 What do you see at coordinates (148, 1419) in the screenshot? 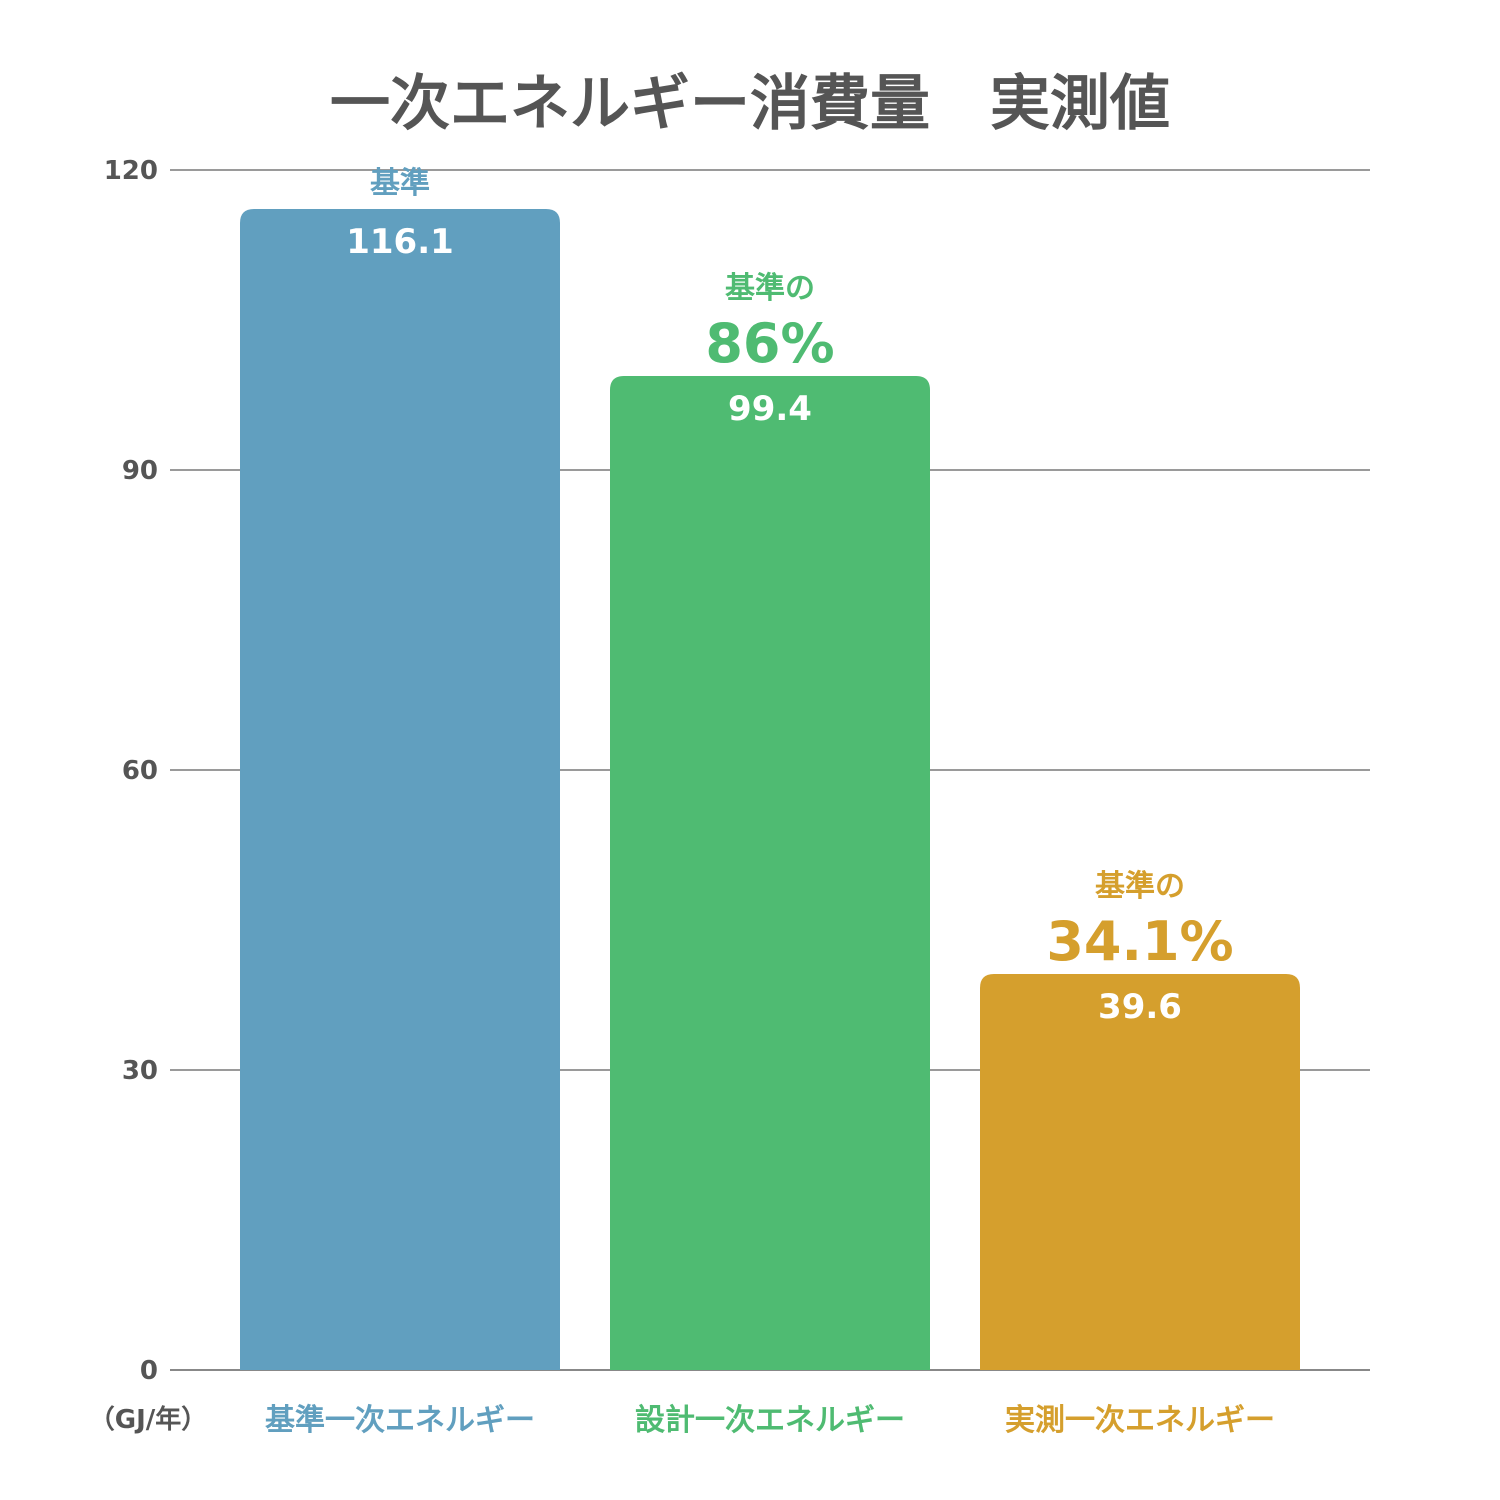
I see `y-unit-label: （GJ/年）` at bounding box center [148, 1419].